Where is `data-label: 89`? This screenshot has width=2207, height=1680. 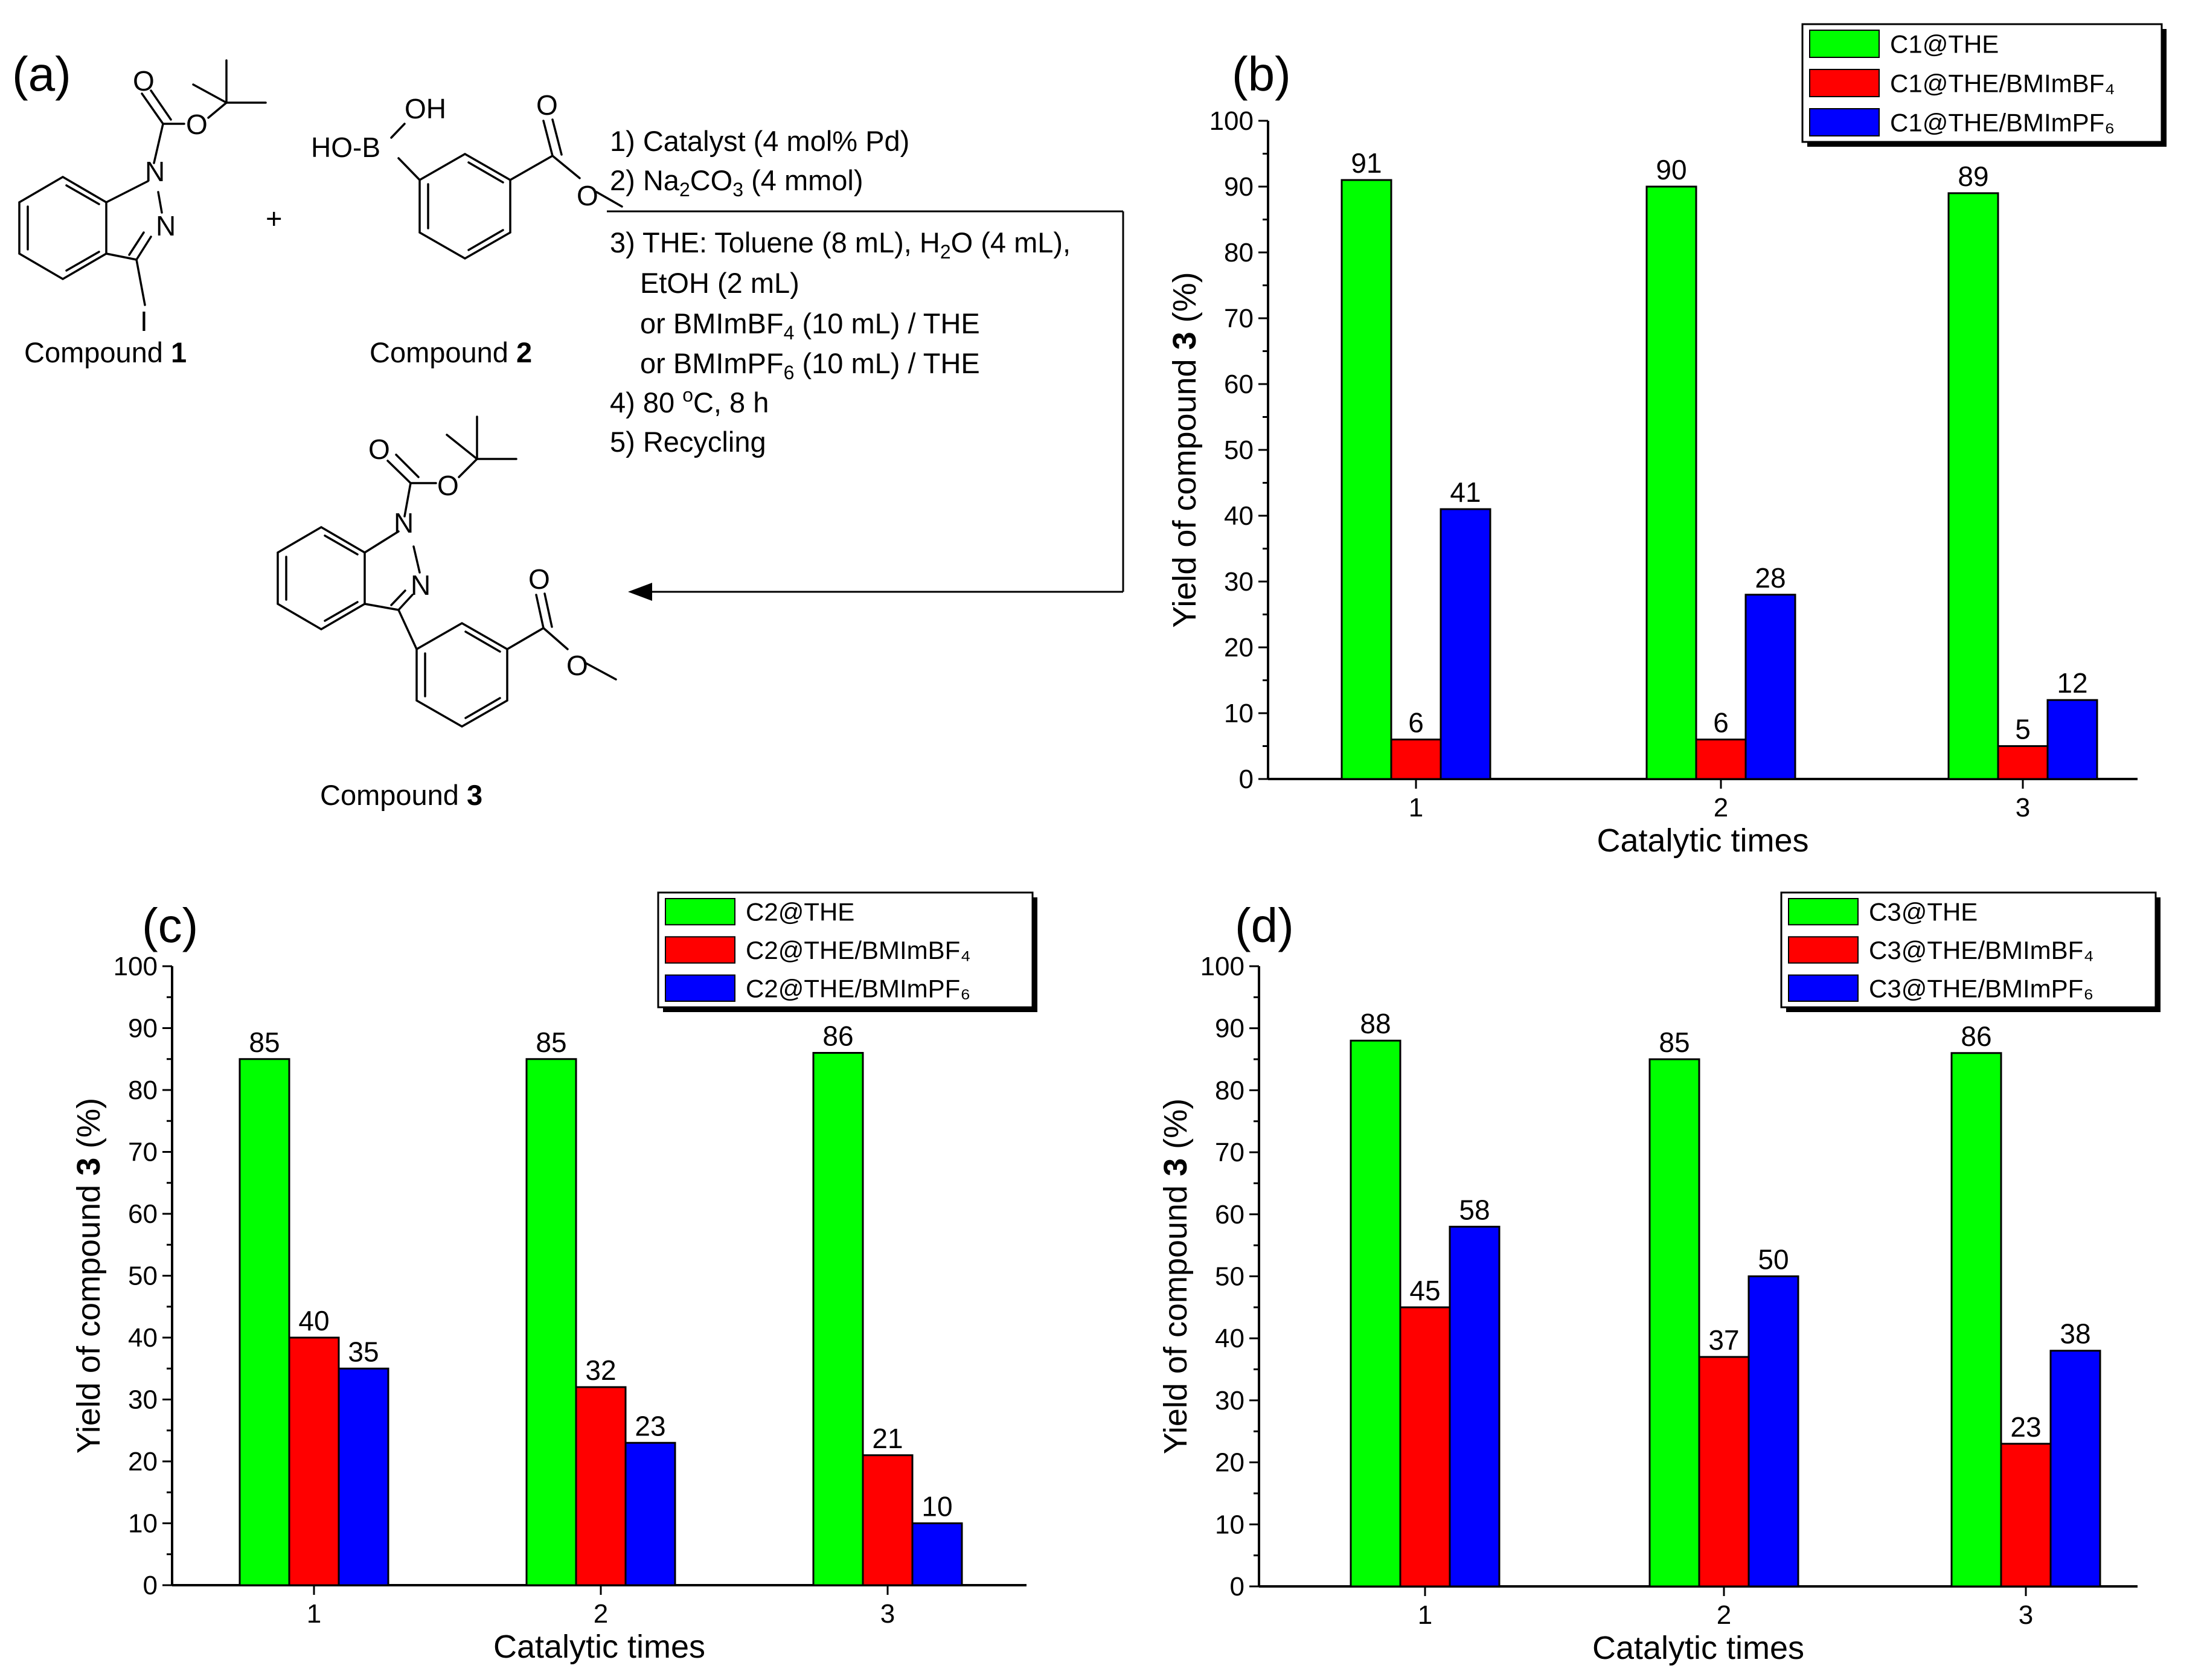
data-label: 89 is located at coordinates (1973, 176).